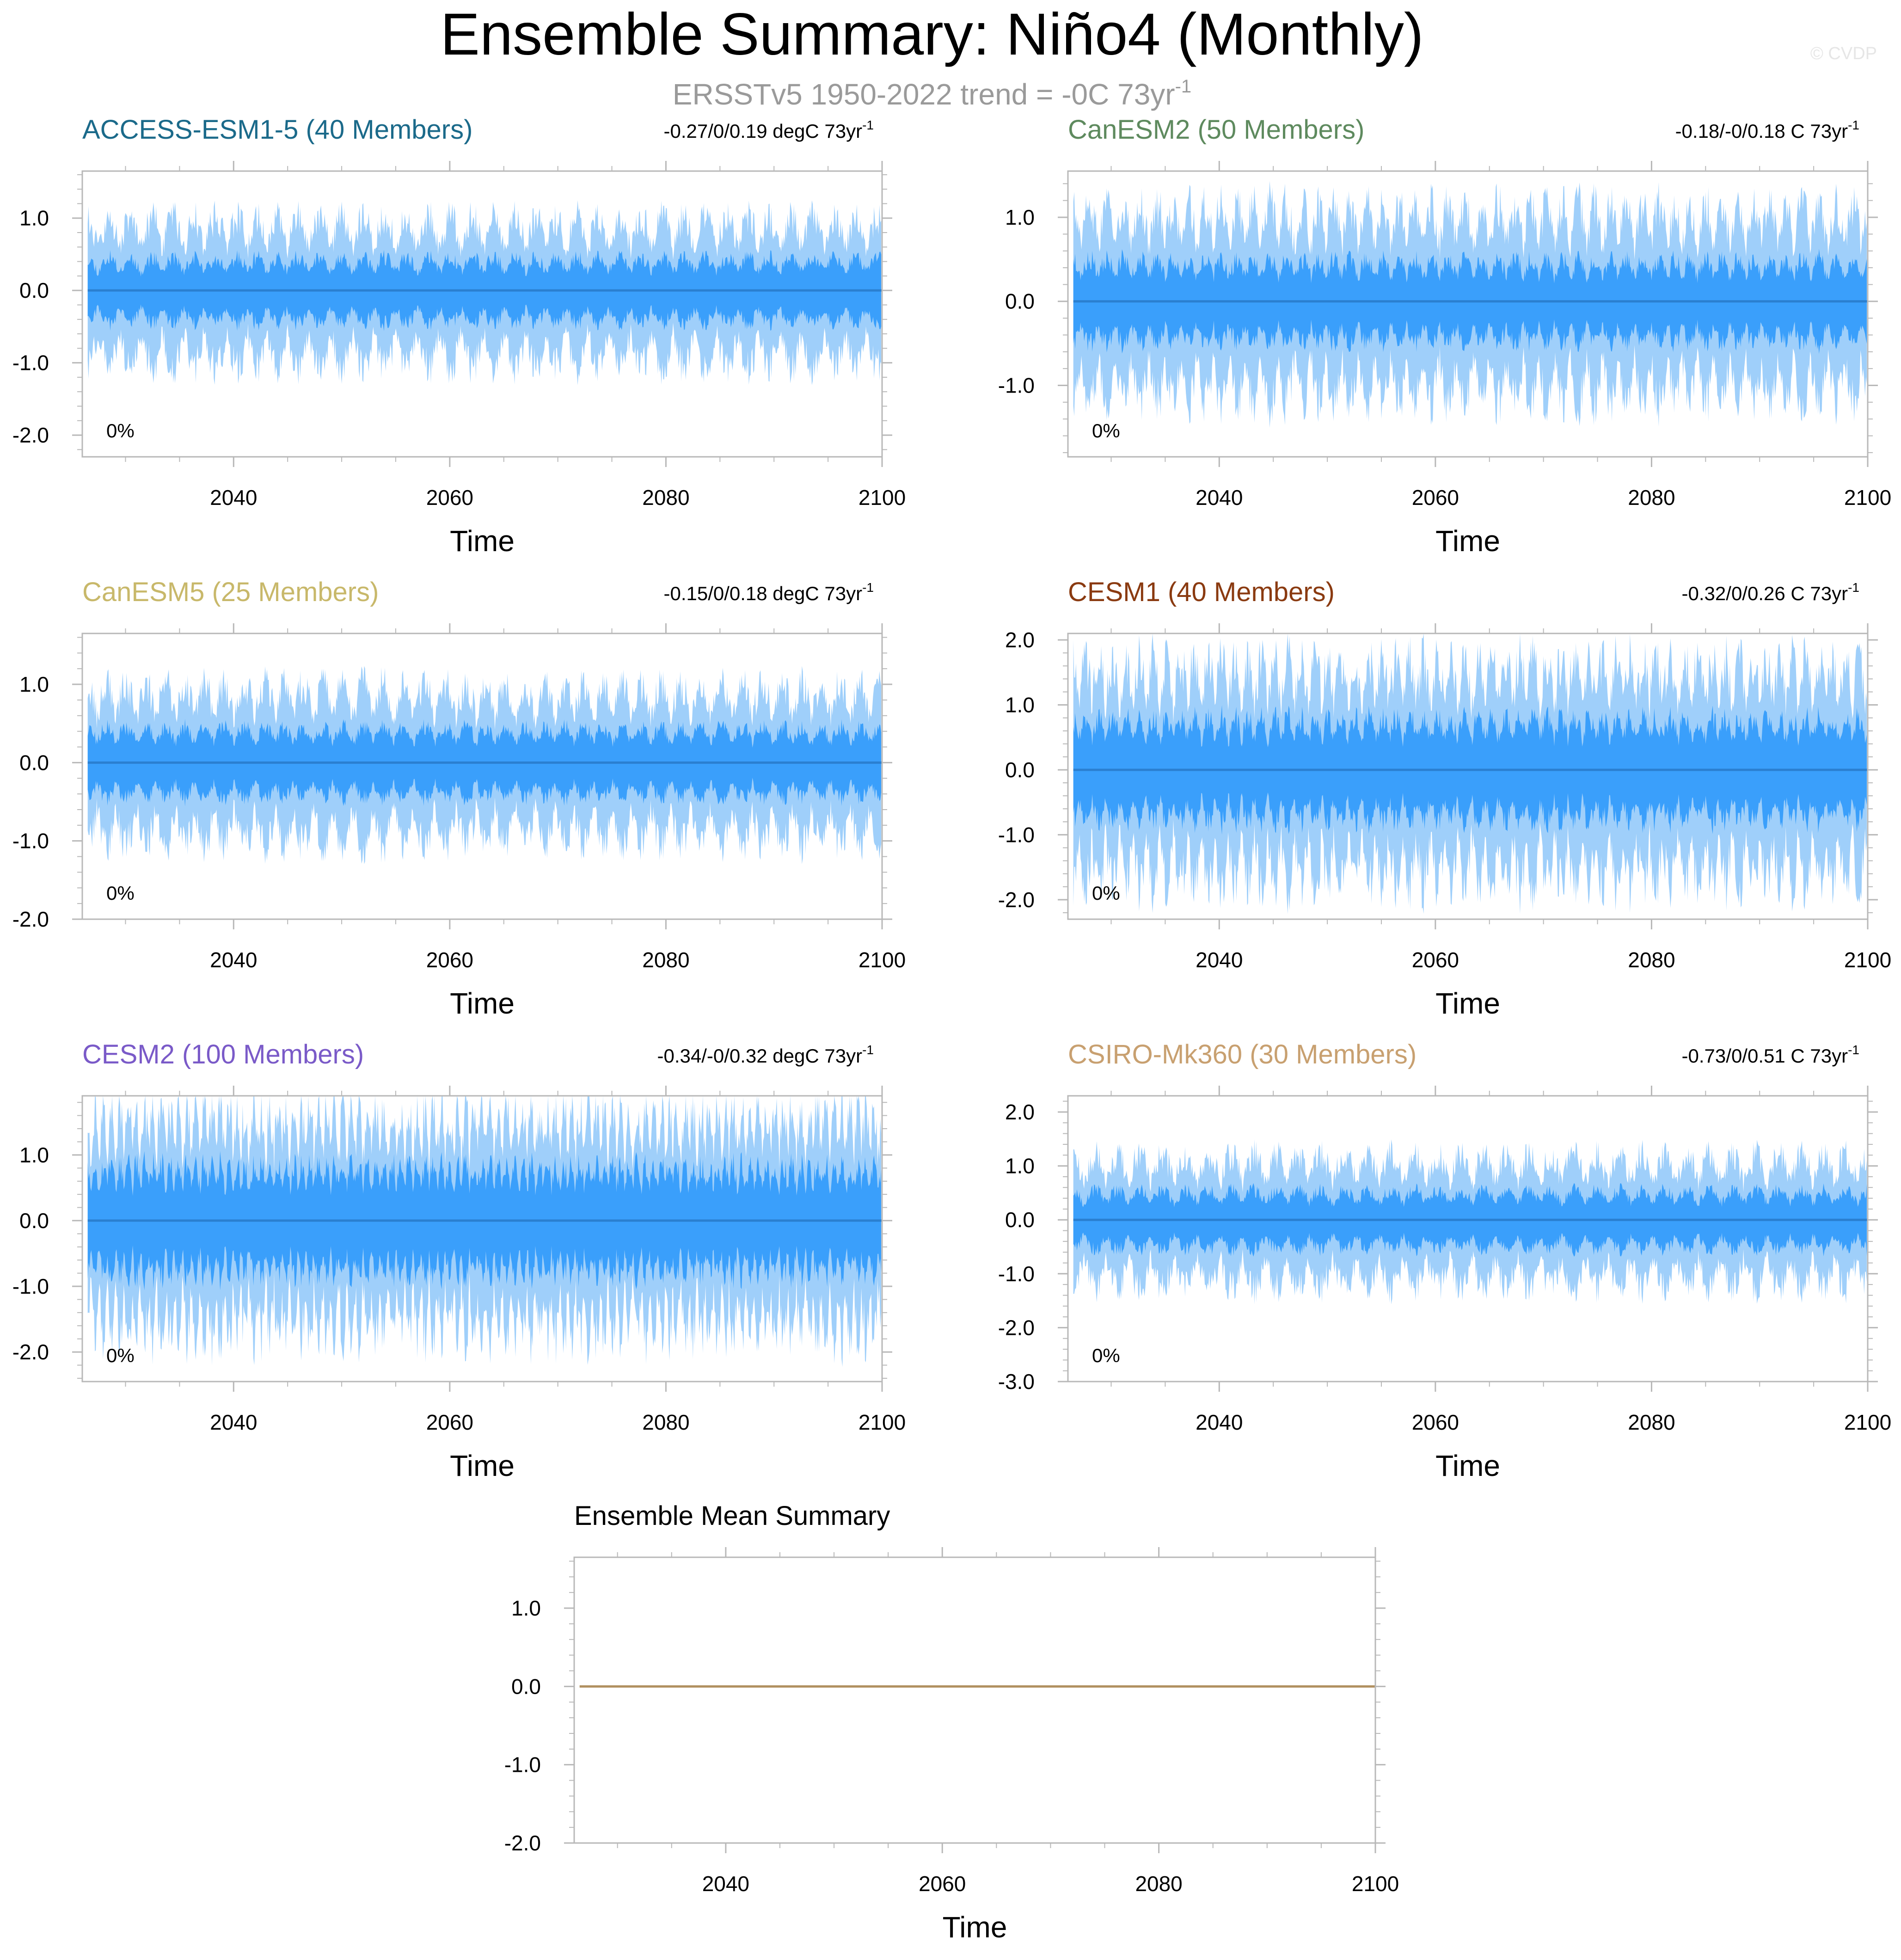  What do you see at coordinates (1242, 1054) in the screenshot?
I see `panel-title: CSIRO-Mk360 (30 Members)` at bounding box center [1242, 1054].